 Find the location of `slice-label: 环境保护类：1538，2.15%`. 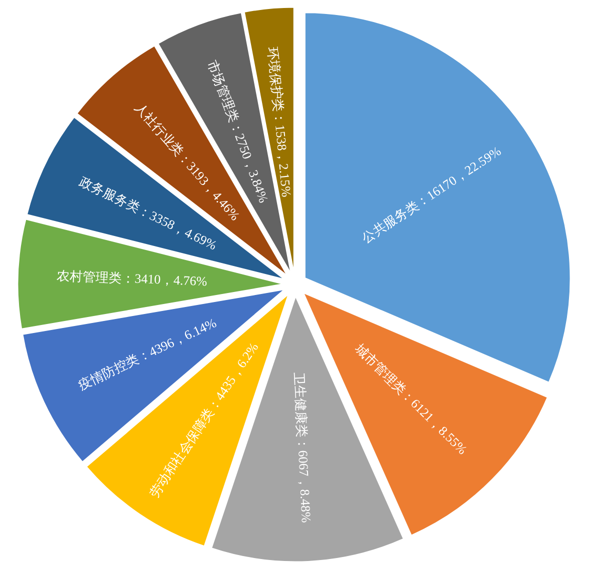

slice-label: 环境保护类：1538，2.15% is located at coordinates (279, 122).